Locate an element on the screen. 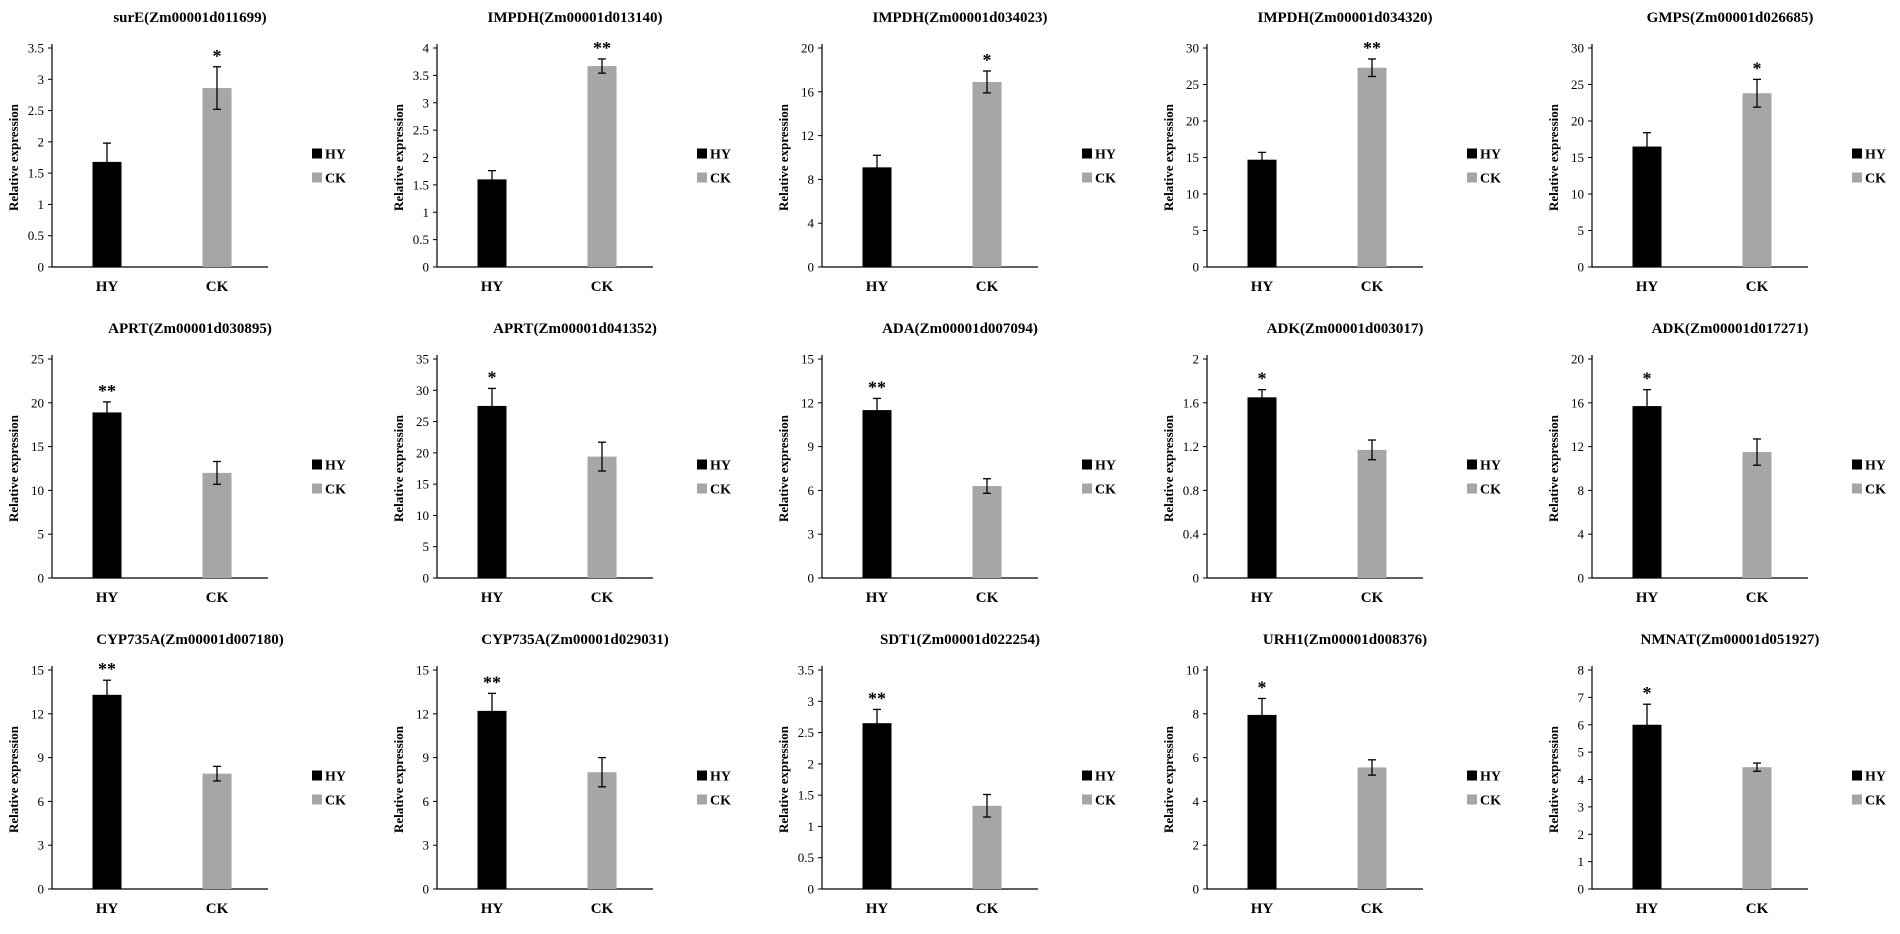 Image resolution: width=1900 pixels, height=934 pixels. y-tick-label: 1.2 is located at coordinates (1191, 446).